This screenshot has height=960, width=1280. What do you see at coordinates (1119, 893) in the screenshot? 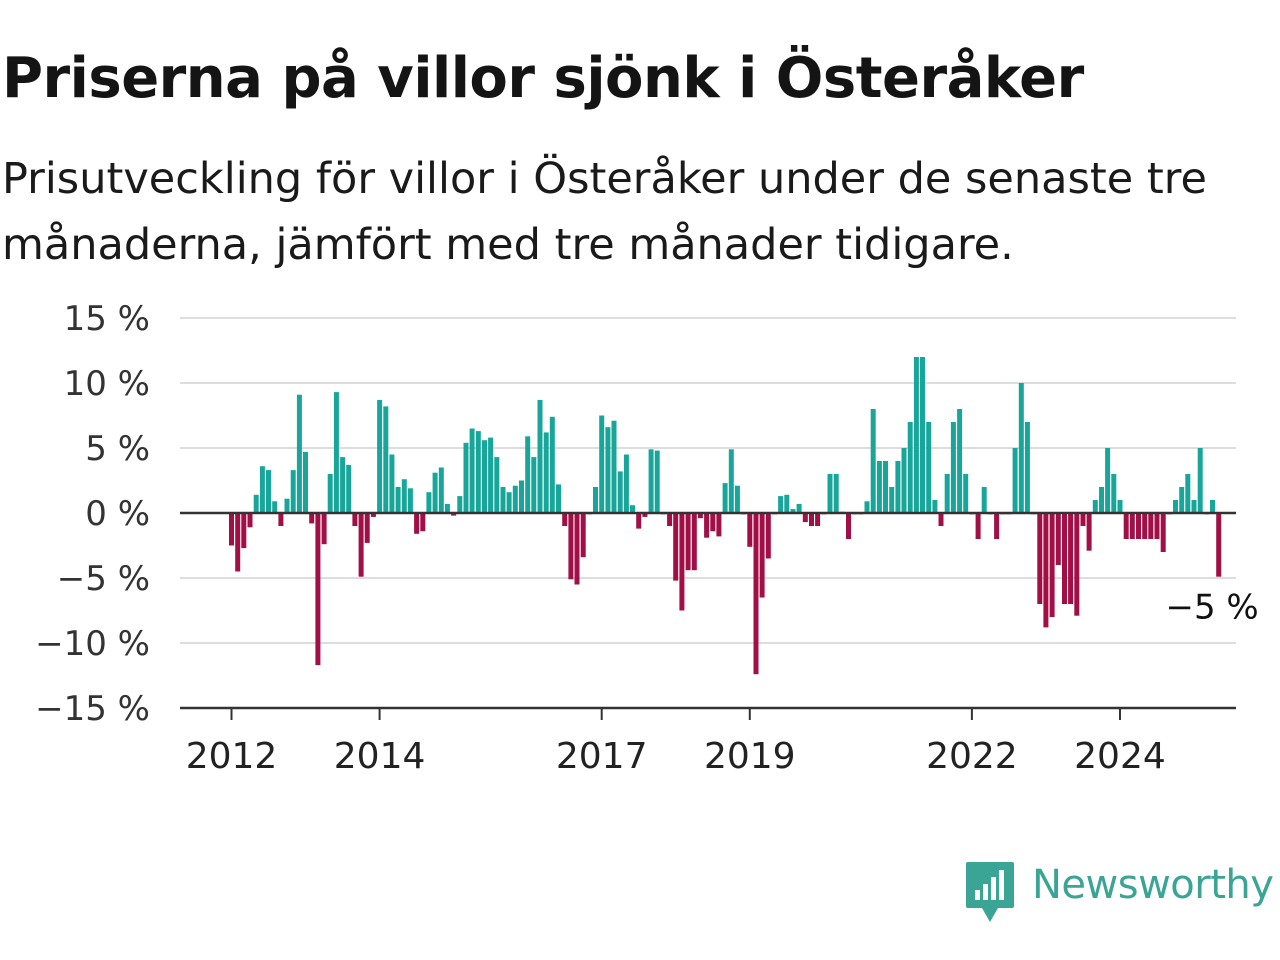
I see `brand: Newsworthy` at bounding box center [1119, 893].